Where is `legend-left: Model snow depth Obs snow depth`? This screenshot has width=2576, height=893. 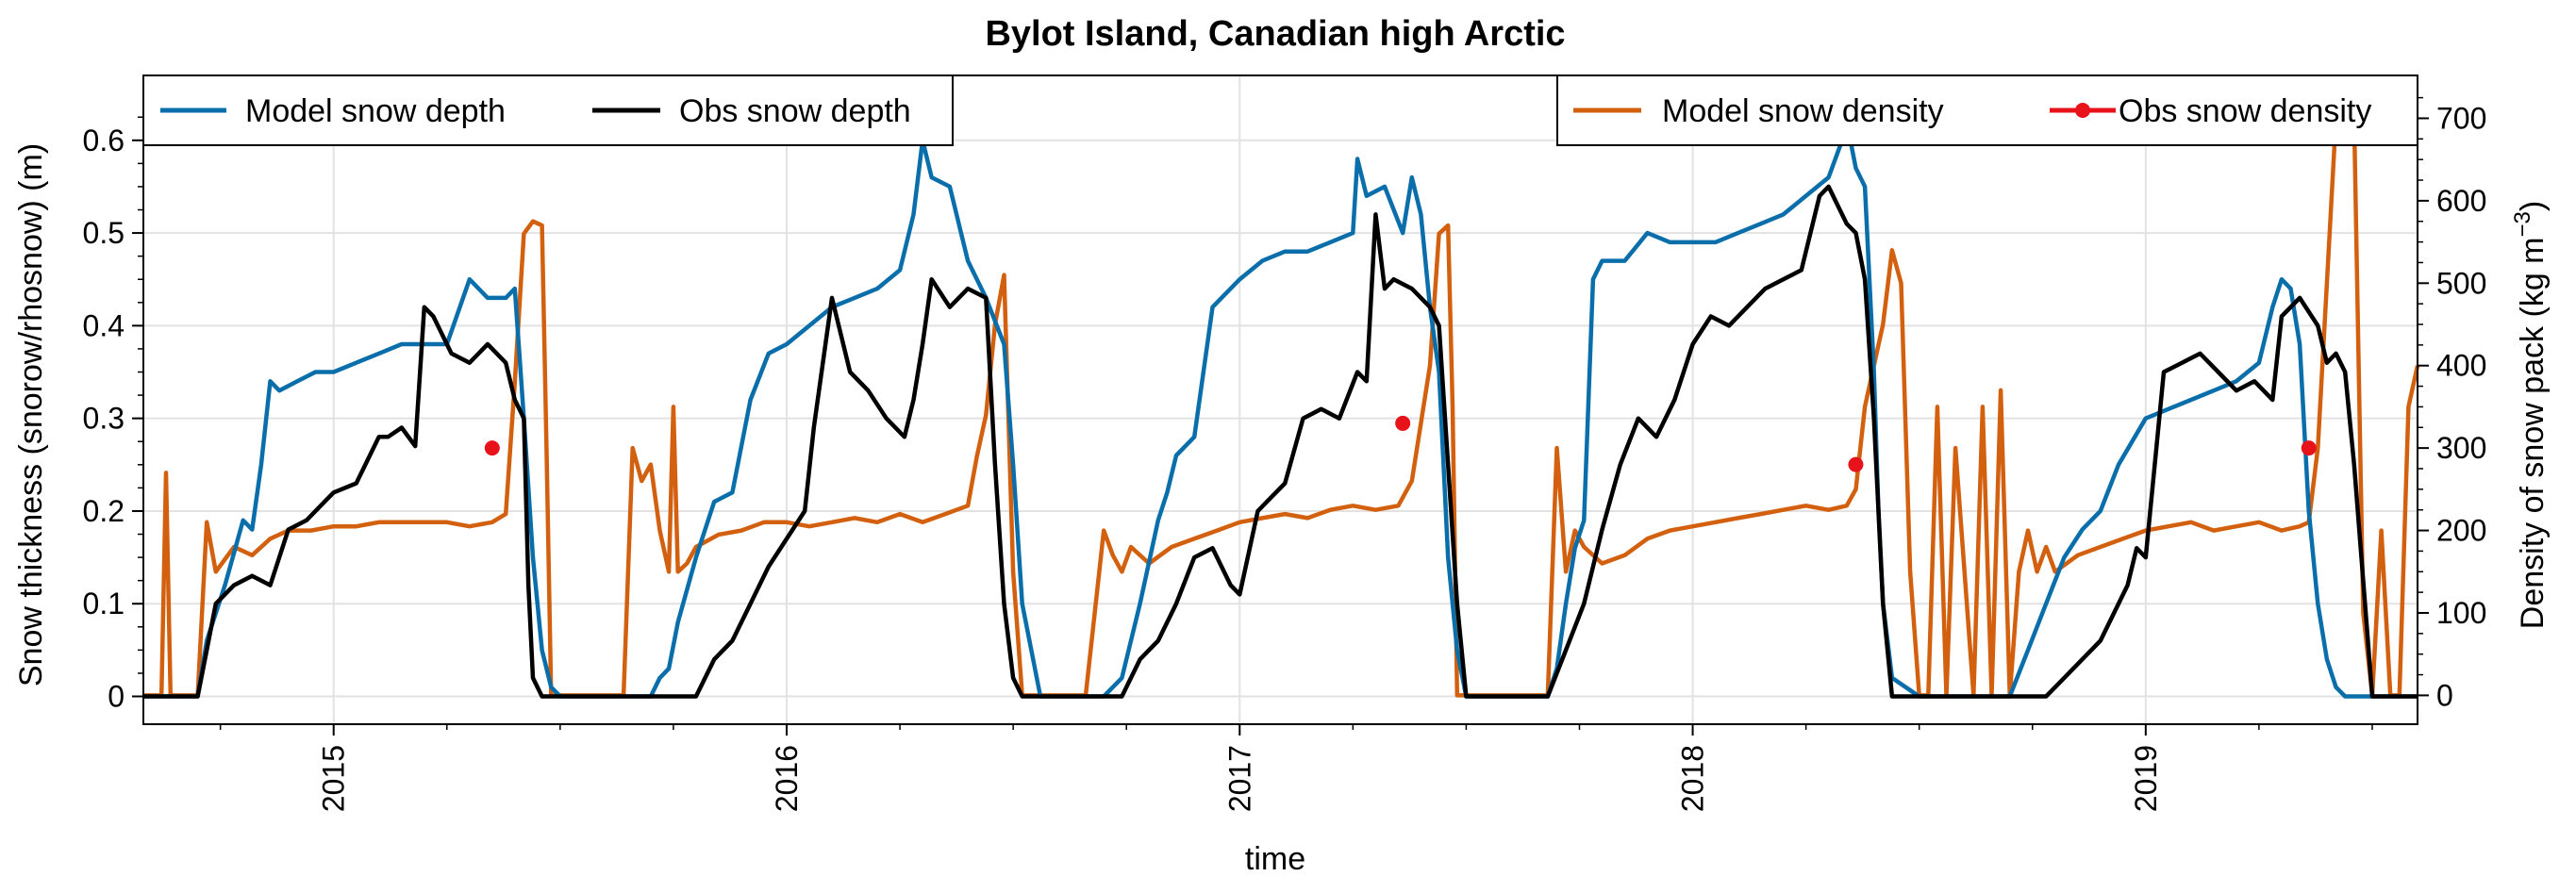 legend-left: Model snow depth Obs snow depth is located at coordinates (548, 110).